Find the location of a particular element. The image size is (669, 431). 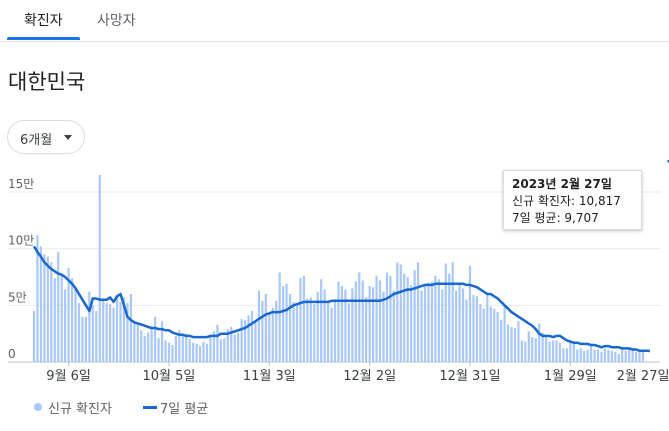

range-dropdown-label: 6개월 is located at coordinates (36, 140).